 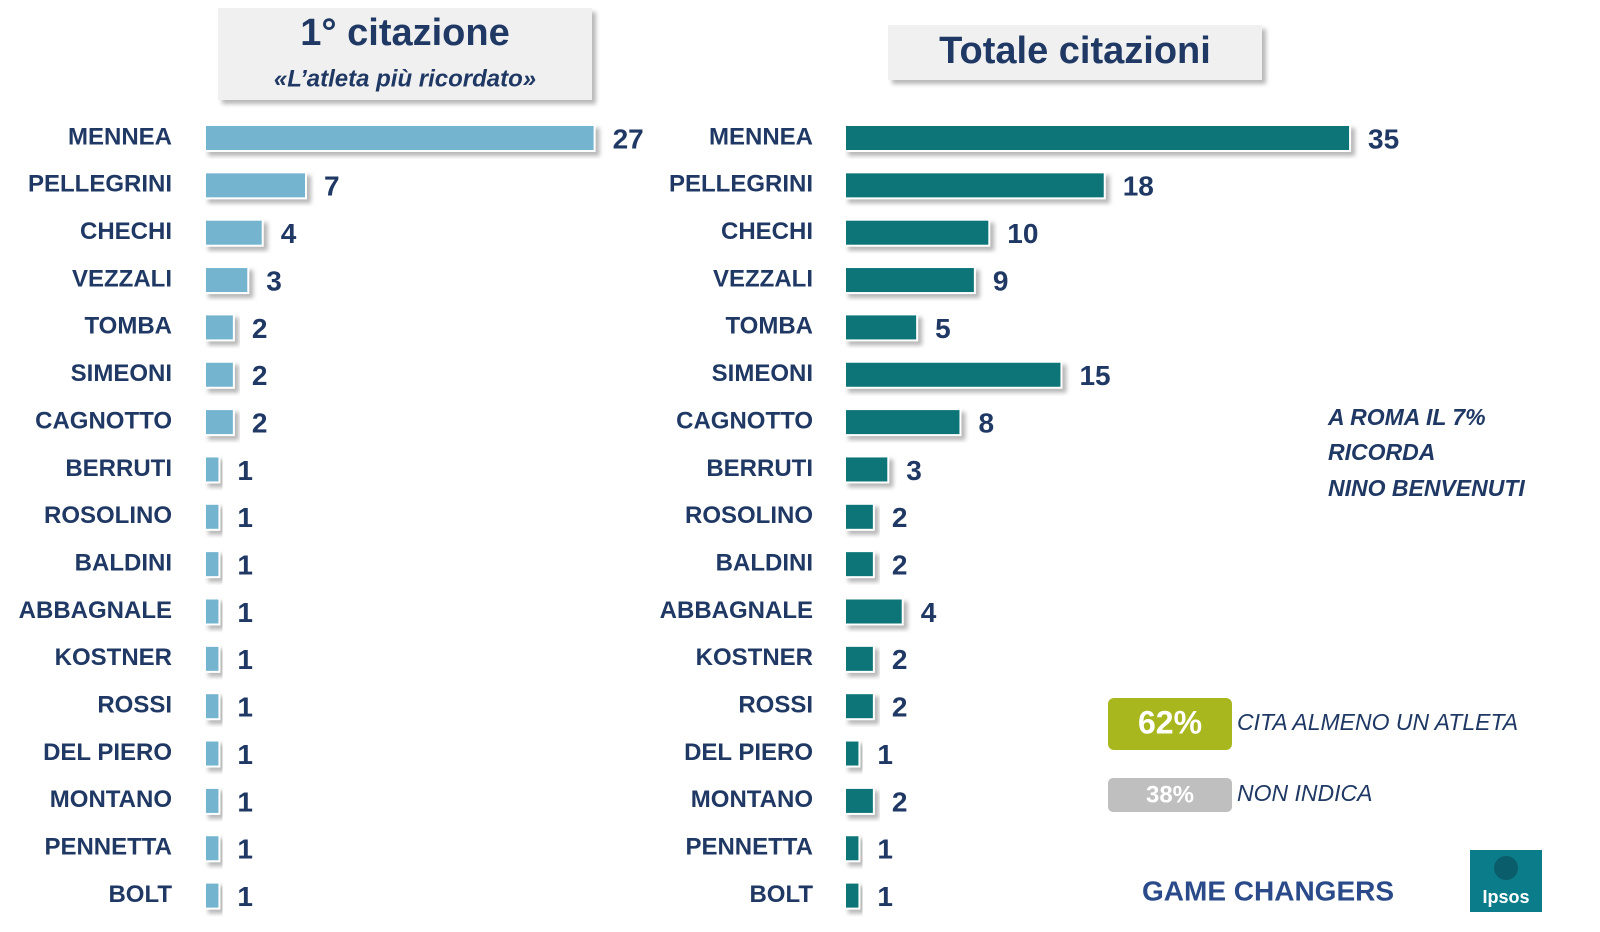 What do you see at coordinates (1377, 722) in the screenshot?
I see `summary-text: CITA ALMENO UN ATLETA` at bounding box center [1377, 722].